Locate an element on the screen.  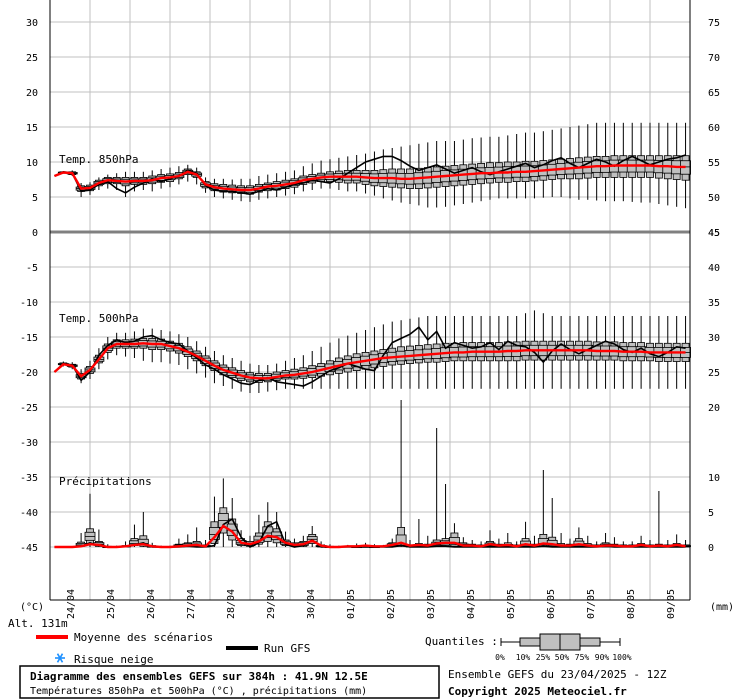
right-unit-label: (mm) is located at coordinates (722, 607).